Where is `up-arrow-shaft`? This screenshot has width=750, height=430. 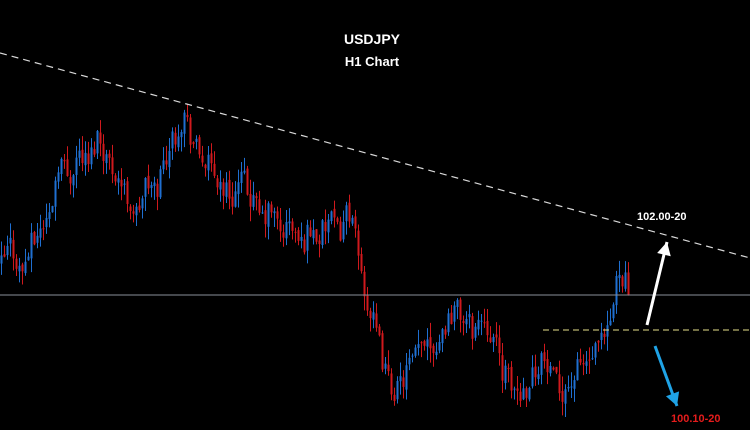 up-arrow-shaft is located at coordinates (657, 283).